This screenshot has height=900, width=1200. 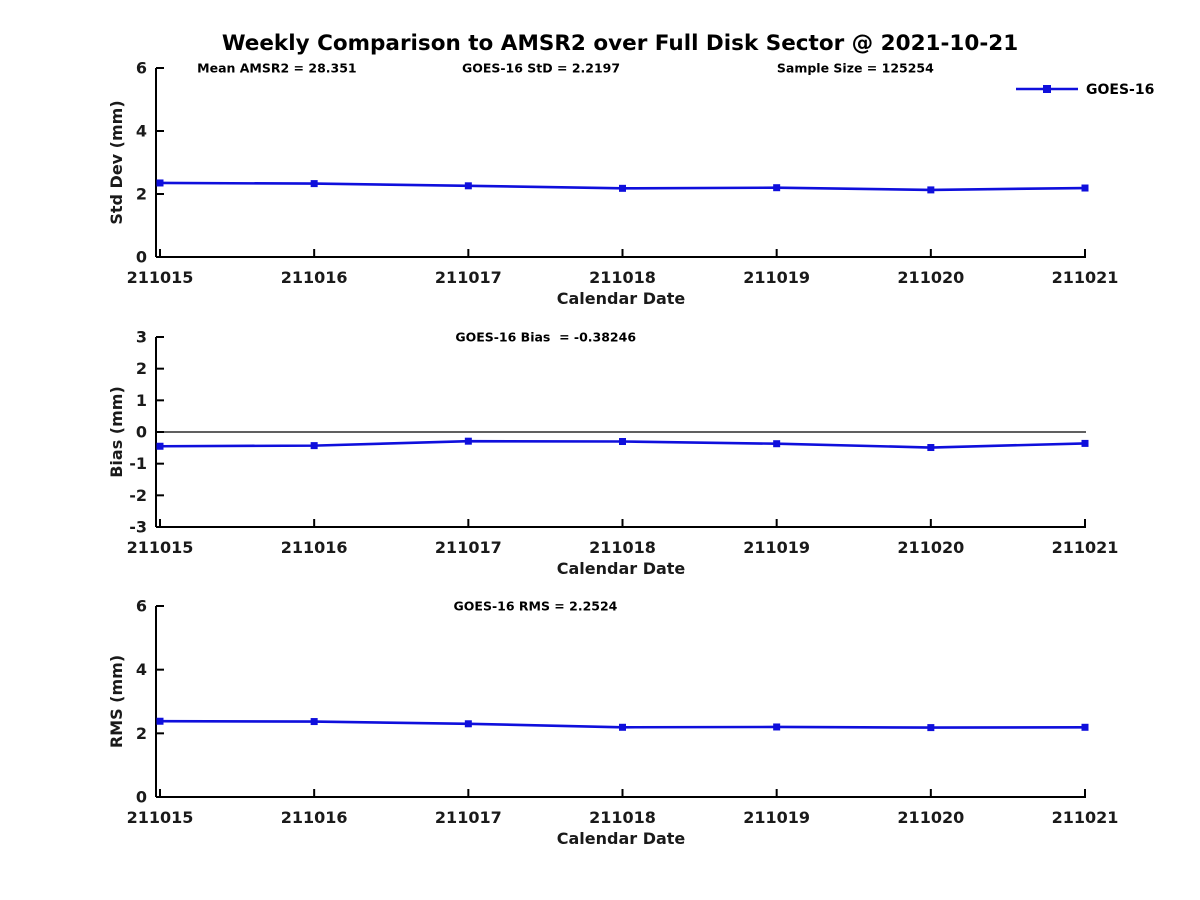 What do you see at coordinates (276, 68) in the screenshot?
I see `annotation-std-dev-0: Mean AMSR2 = 28.351` at bounding box center [276, 68].